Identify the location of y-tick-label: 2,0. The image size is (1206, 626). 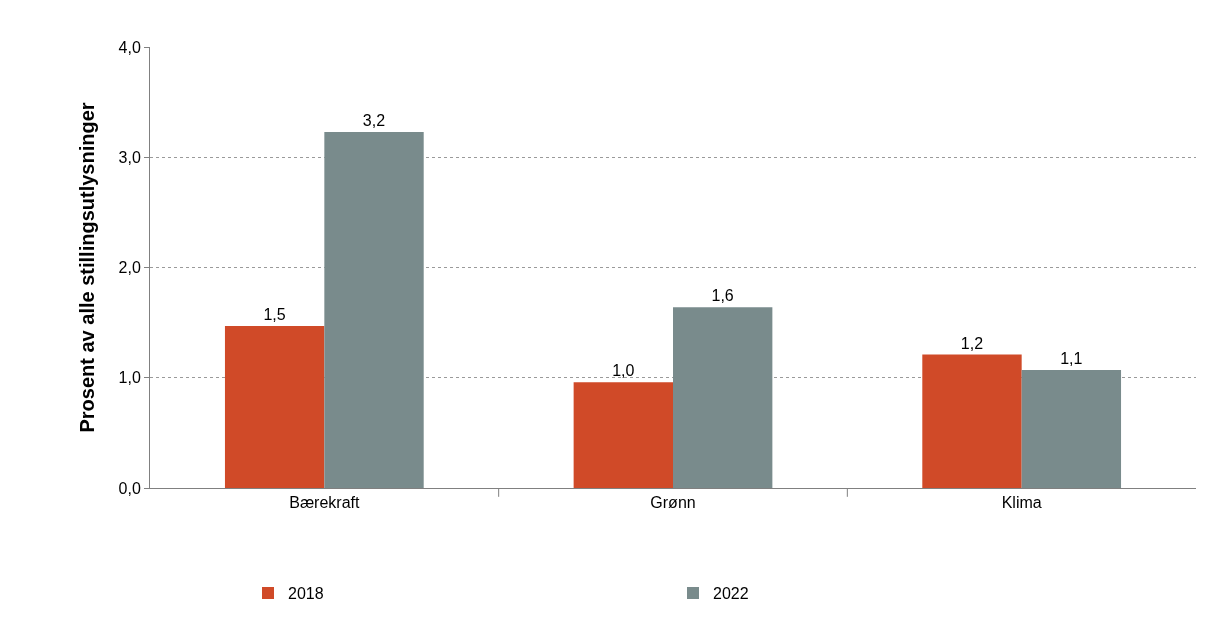
(129, 268).